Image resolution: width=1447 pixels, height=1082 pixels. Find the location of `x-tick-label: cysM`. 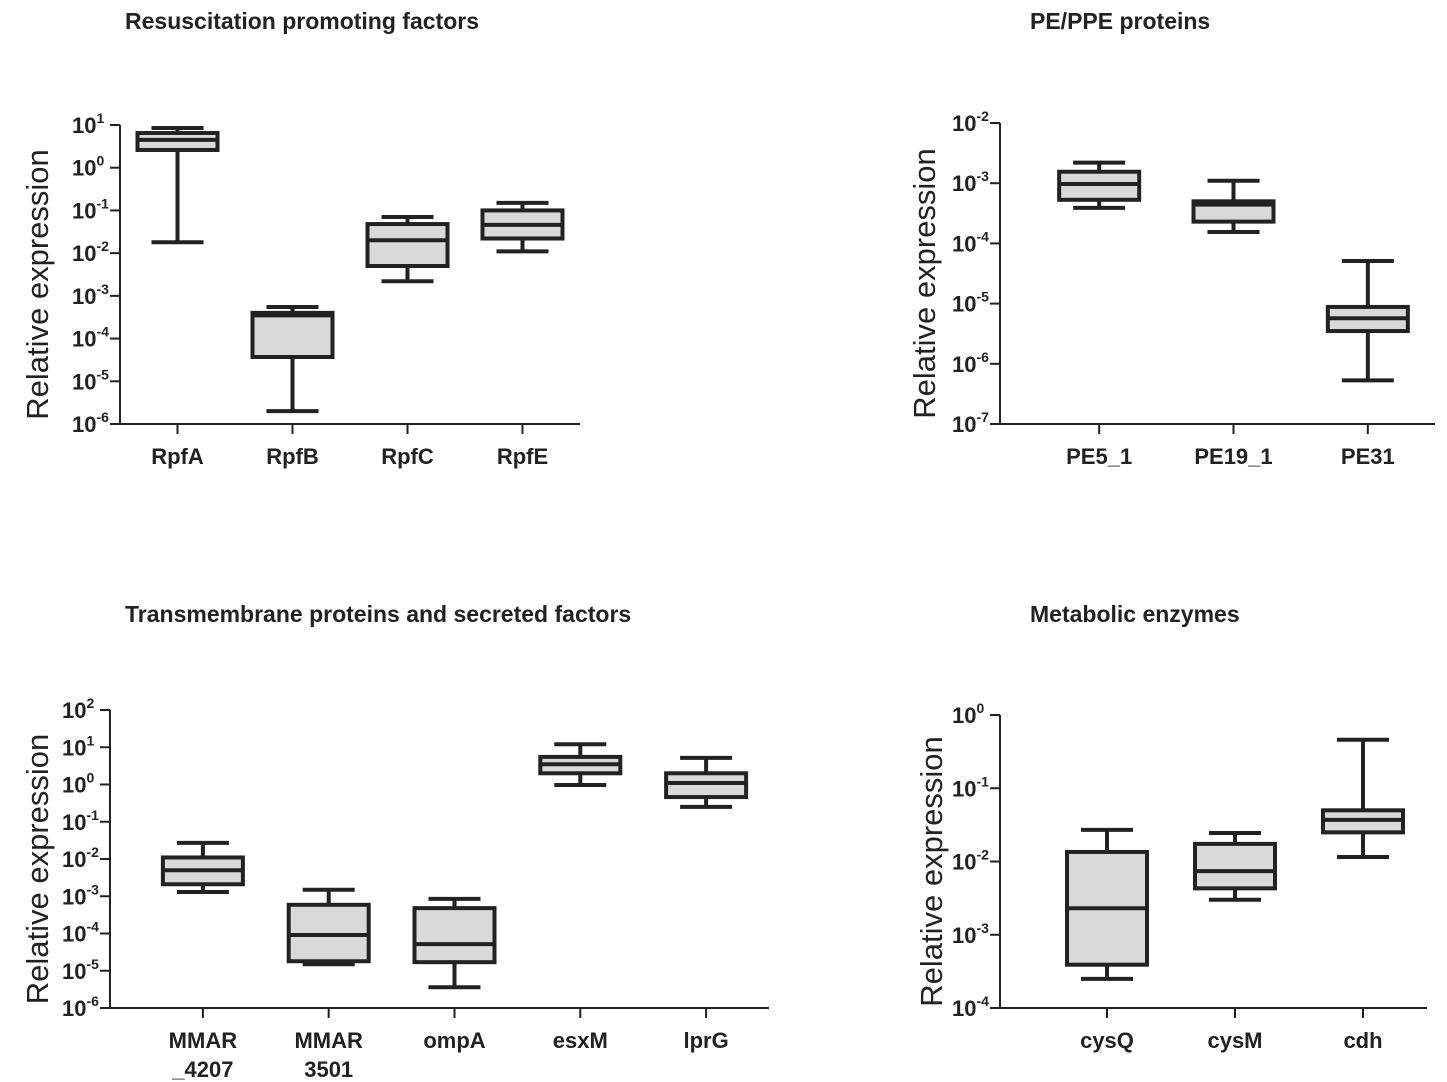

x-tick-label: cysM is located at coordinates (1234, 1040).